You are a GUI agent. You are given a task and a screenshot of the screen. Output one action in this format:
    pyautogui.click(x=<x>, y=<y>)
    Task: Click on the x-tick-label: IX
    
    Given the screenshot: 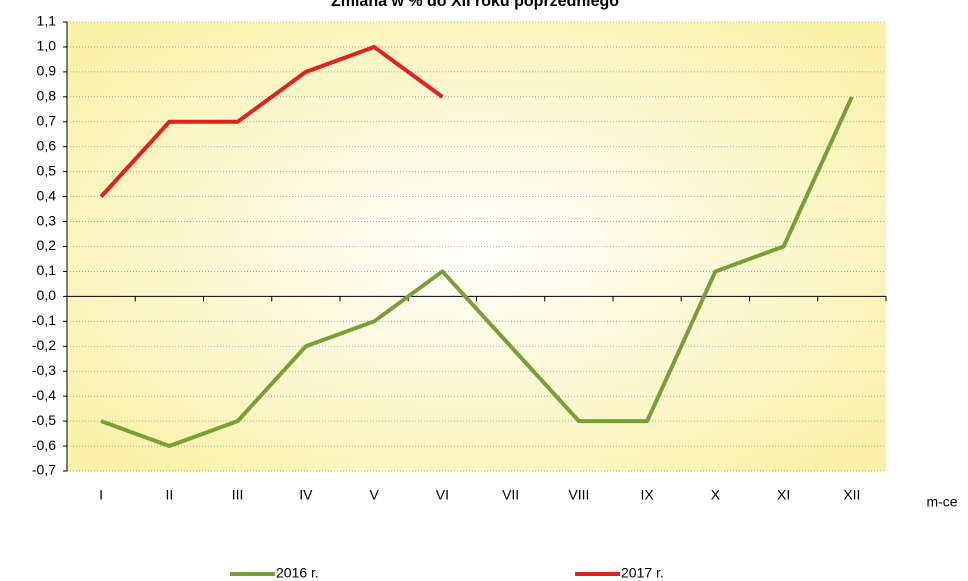 What is the action you would take?
    pyautogui.click(x=648, y=495)
    